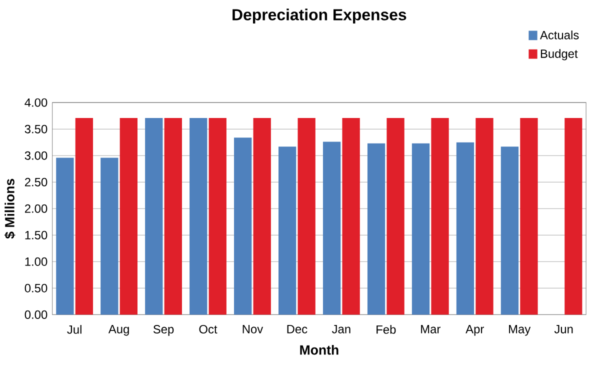  What do you see at coordinates (74, 329) in the screenshot?
I see `x-tick-label: Jul` at bounding box center [74, 329].